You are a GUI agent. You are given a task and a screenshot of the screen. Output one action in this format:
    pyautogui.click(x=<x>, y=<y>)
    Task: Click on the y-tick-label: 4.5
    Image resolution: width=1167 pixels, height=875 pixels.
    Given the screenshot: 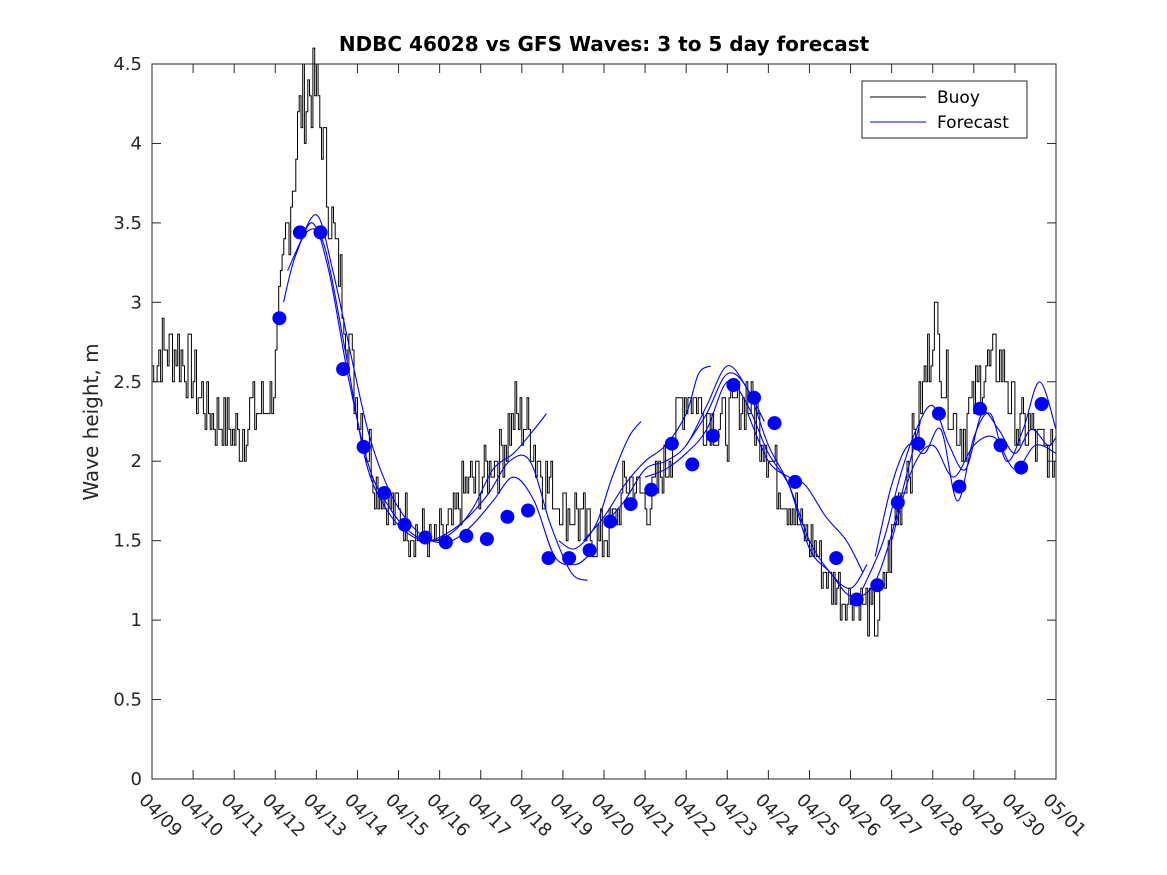 What is the action you would take?
    pyautogui.click(x=127, y=64)
    